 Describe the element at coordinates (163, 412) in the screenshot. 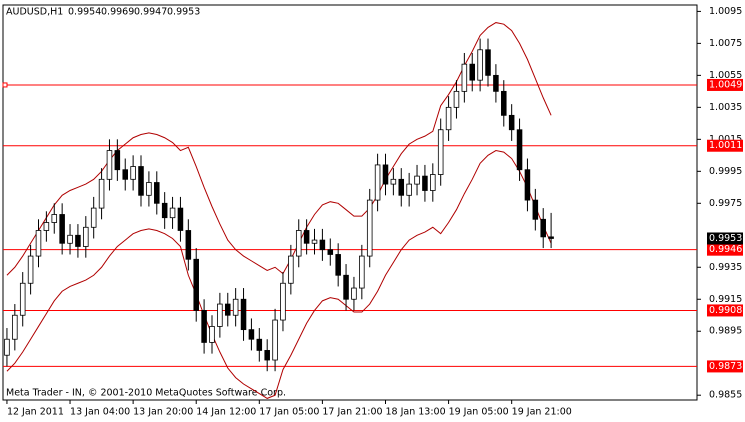

I see `x-tick-label: 13 Jan 20:00` at that location.